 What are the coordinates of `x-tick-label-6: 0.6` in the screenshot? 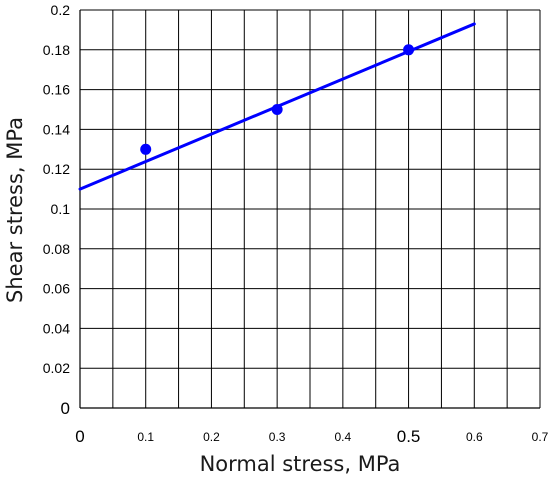 It's located at (474, 437).